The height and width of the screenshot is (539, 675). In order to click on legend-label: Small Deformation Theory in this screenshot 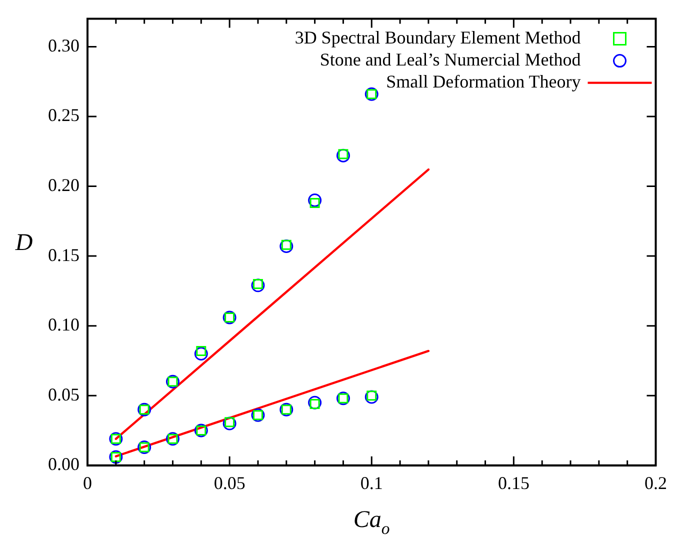, I will do `click(483, 82)`.